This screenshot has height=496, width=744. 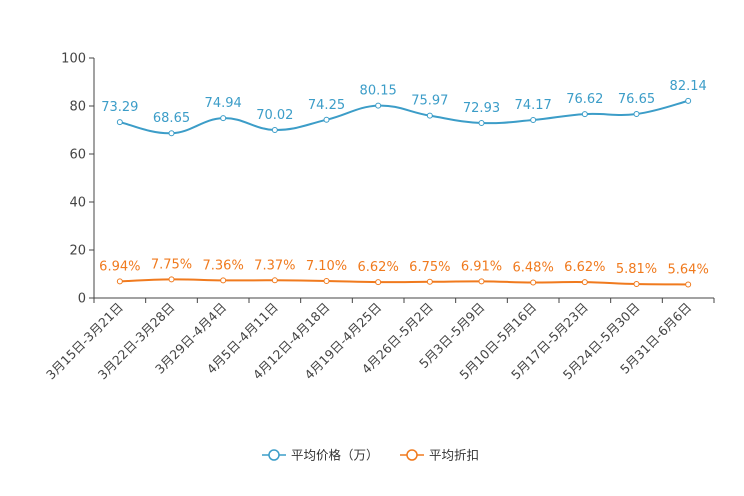 What do you see at coordinates (119, 266) in the screenshot?
I see `data-label: 6.94%` at bounding box center [119, 266].